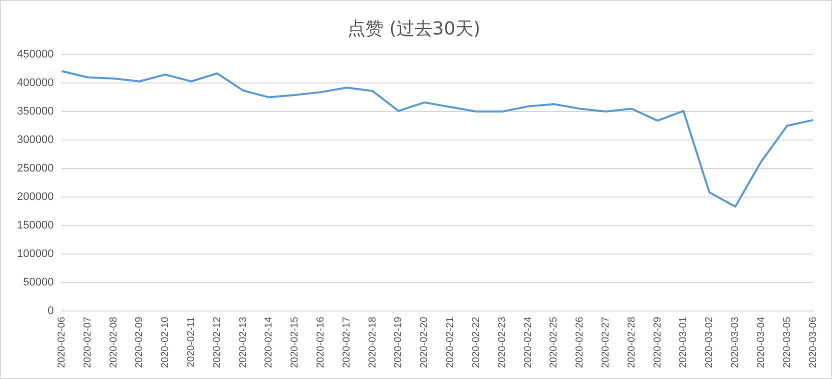 The height and width of the screenshot is (379, 832). Describe the element at coordinates (398, 342) in the screenshot. I see `x-tick-label: 2020-02-19` at that location.